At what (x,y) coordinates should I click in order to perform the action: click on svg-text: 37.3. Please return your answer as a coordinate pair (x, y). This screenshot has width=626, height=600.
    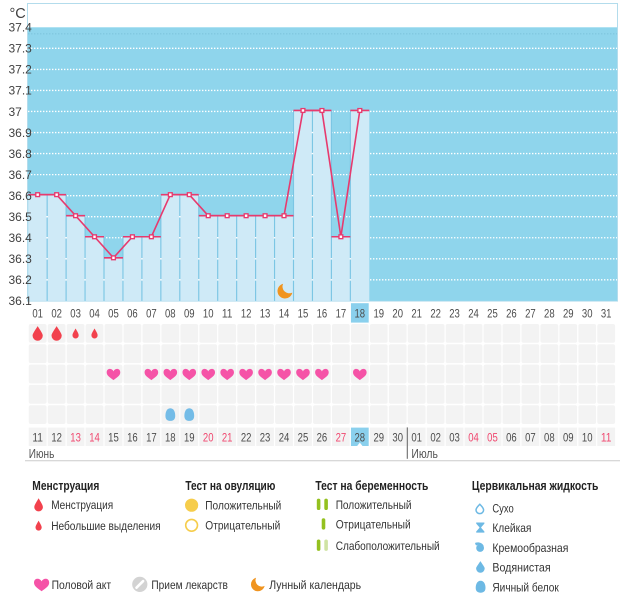
    Looking at the image, I should click on (21, 49).